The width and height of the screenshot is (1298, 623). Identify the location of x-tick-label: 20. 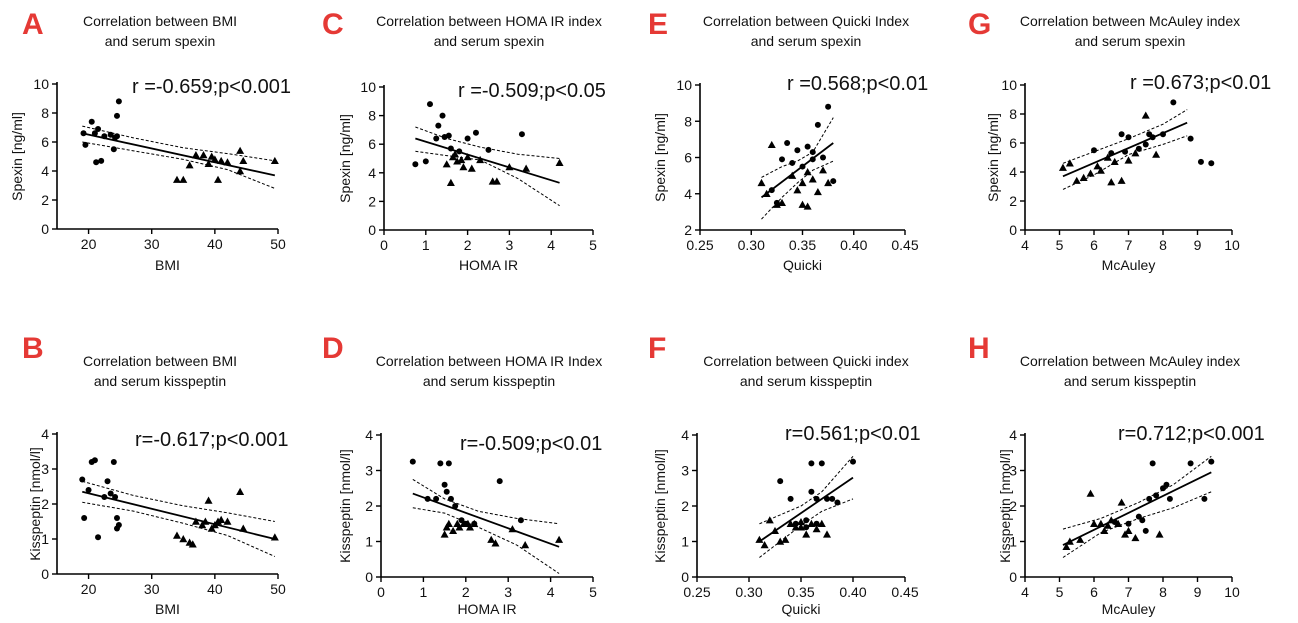
(89, 244).